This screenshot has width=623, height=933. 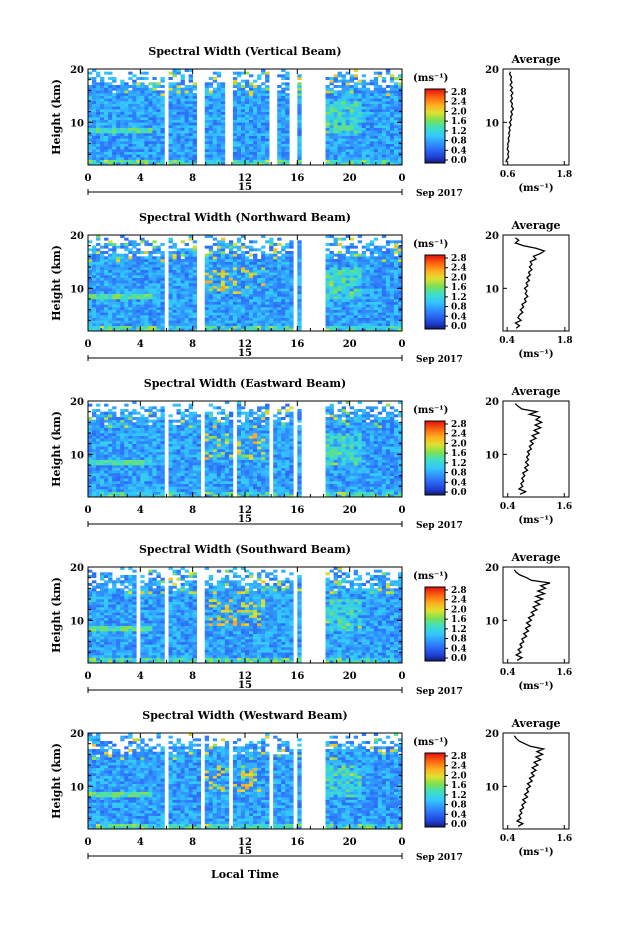 What do you see at coordinates (510, 117) in the screenshot?
I see `average-profile-line` at bounding box center [510, 117].